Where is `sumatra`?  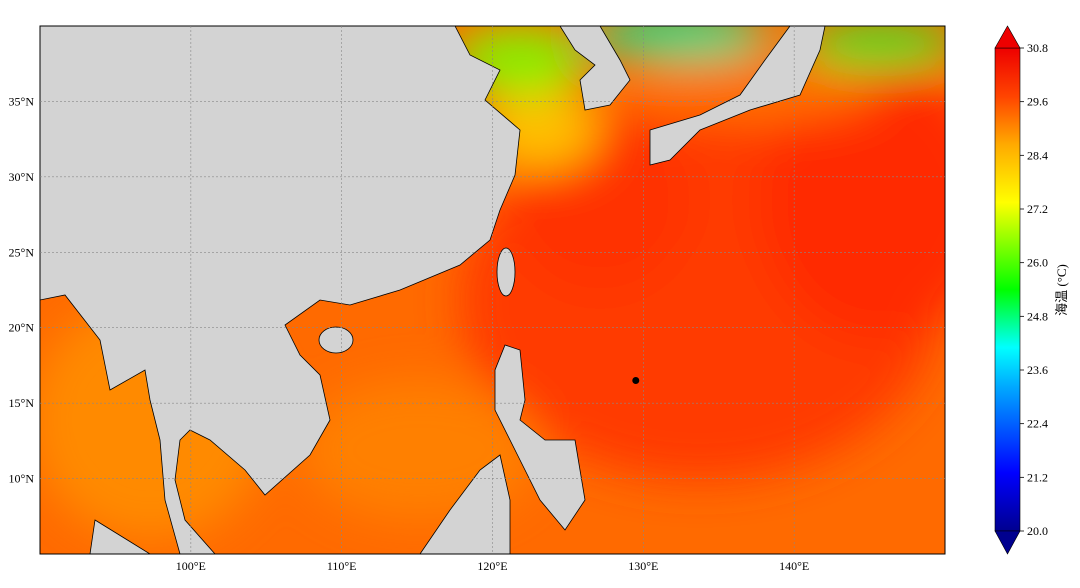
sumatra is located at coordinates (120, 536).